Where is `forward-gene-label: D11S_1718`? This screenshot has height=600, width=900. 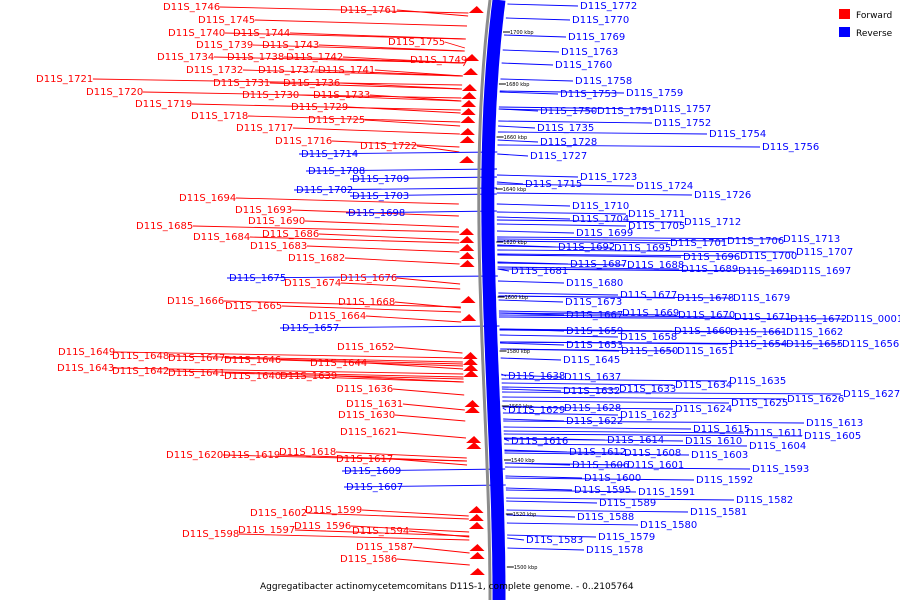 forward-gene-label: D11S_1718 is located at coordinates (219, 116).